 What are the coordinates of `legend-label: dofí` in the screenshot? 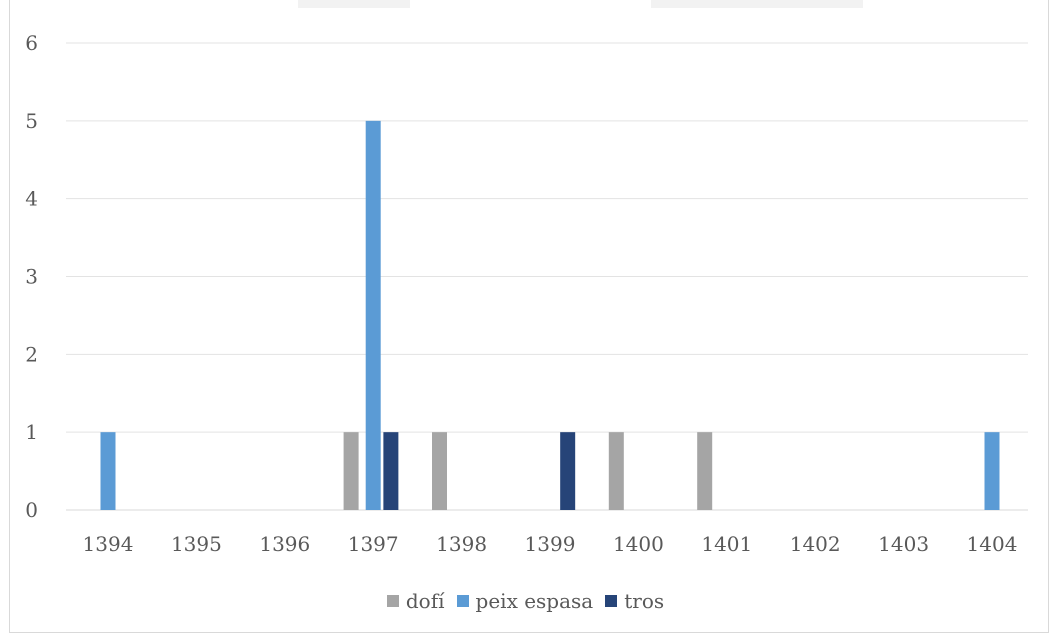 It's located at (425, 601).